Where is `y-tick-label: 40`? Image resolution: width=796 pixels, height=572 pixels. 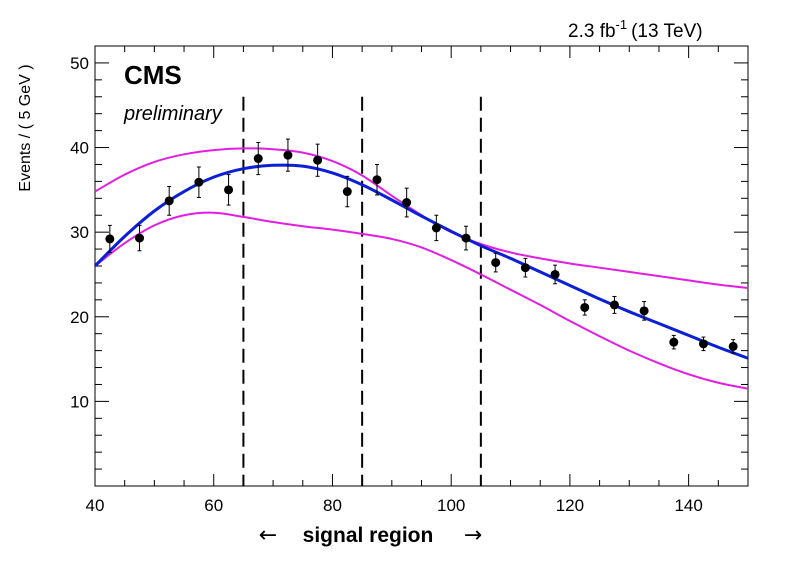
y-tick-label: 40 is located at coordinates (79, 148).